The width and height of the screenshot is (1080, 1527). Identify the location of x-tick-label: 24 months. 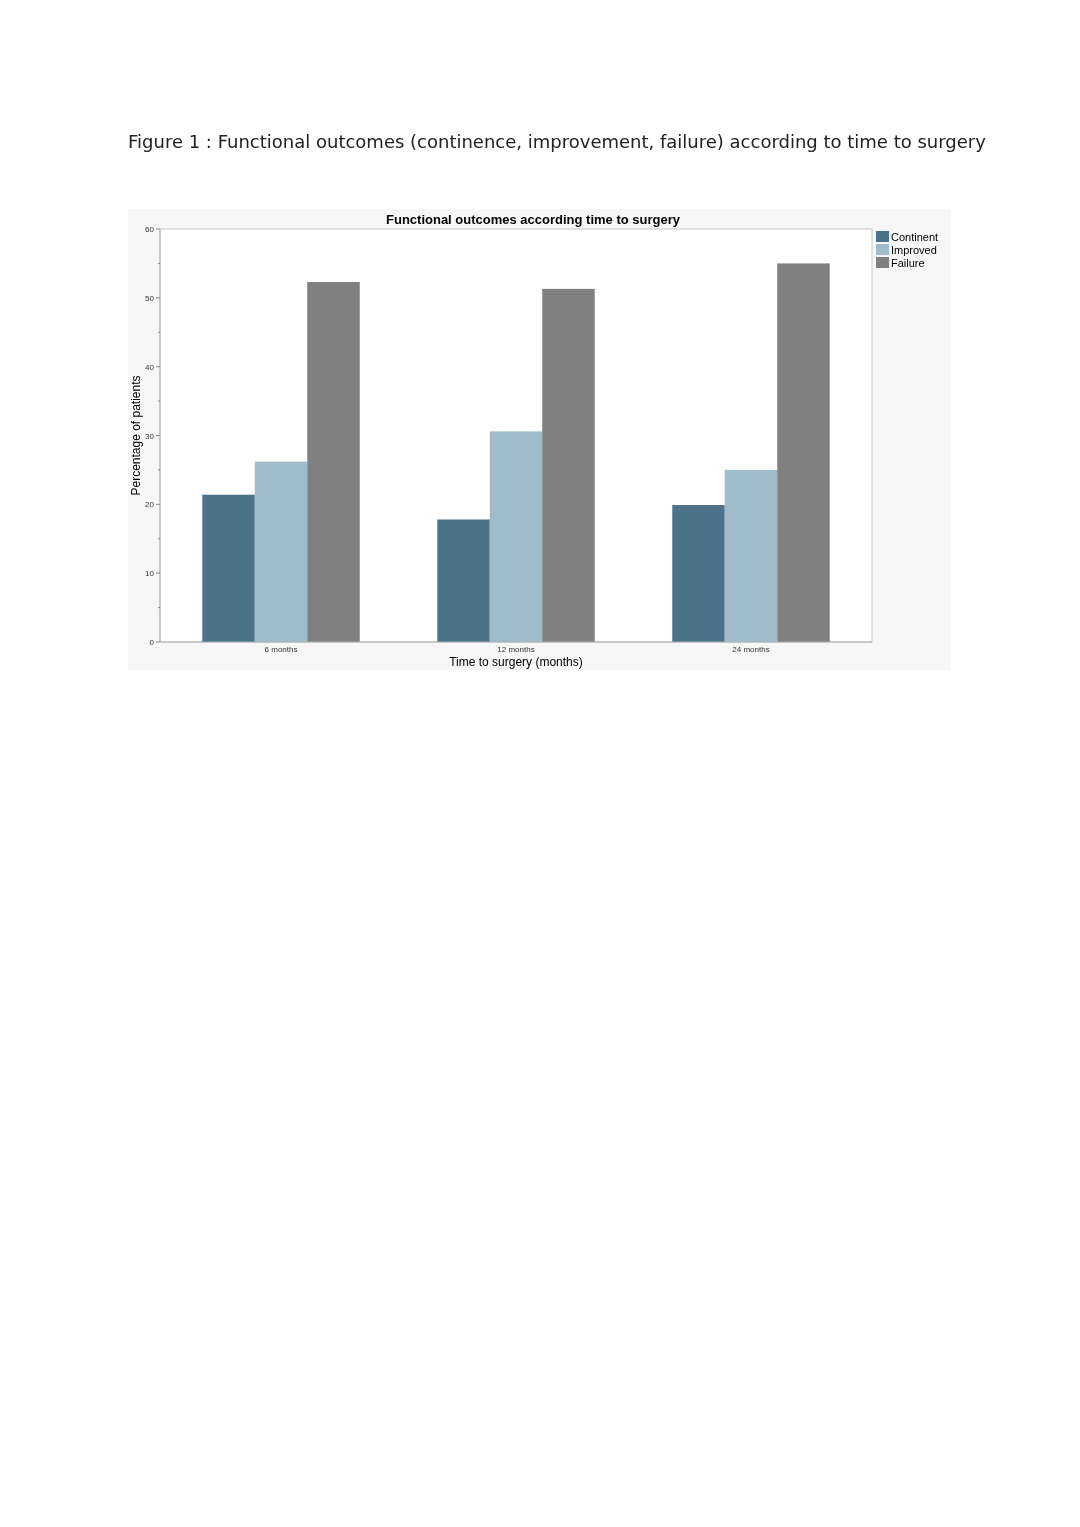
(751, 649).